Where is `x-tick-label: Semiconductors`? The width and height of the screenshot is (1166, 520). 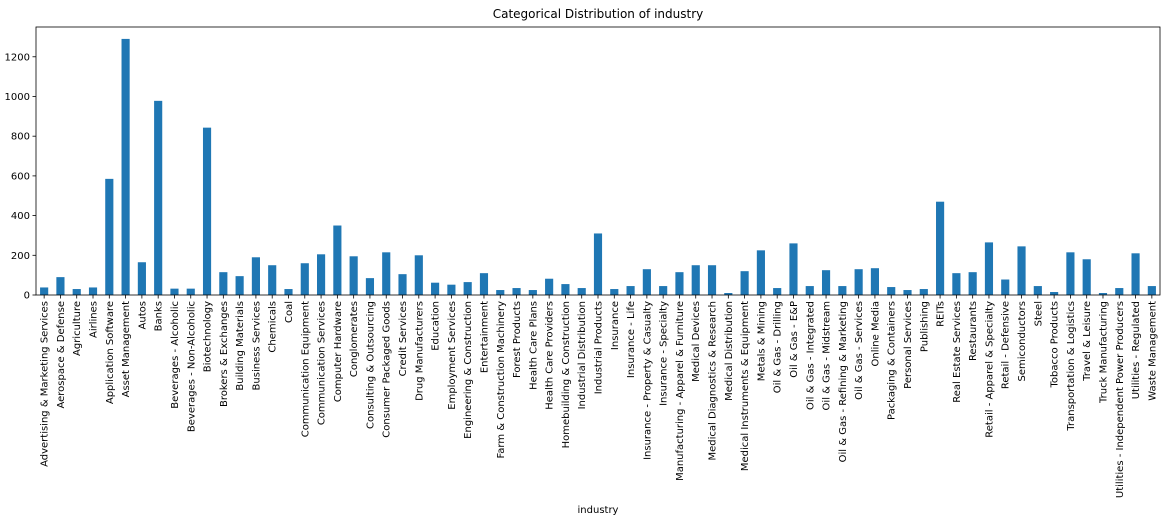 x-tick-label: Semiconductors is located at coordinates (1022, 341).